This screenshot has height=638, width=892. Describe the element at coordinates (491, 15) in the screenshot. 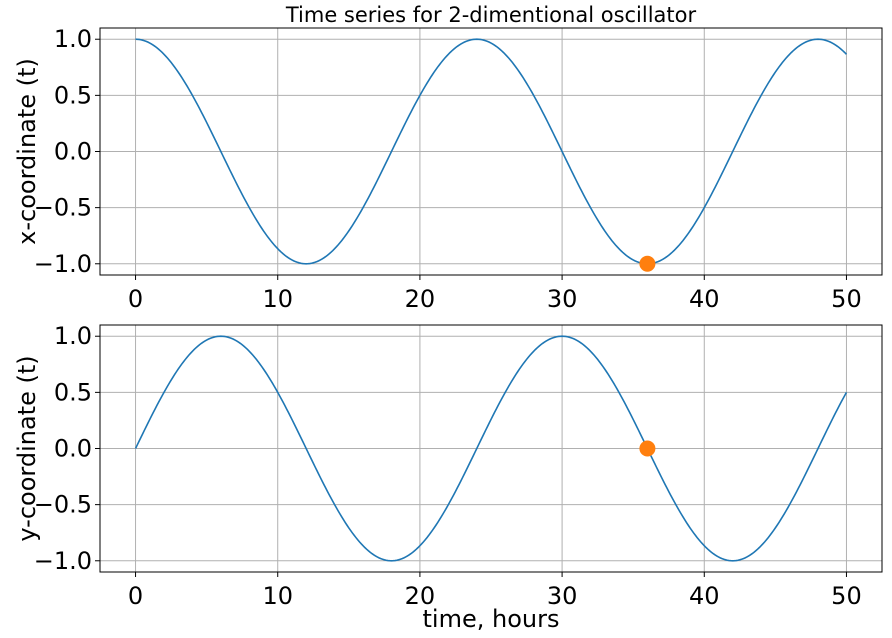

I see `chart-title: Time series for 2-dimentional oscillator` at that location.